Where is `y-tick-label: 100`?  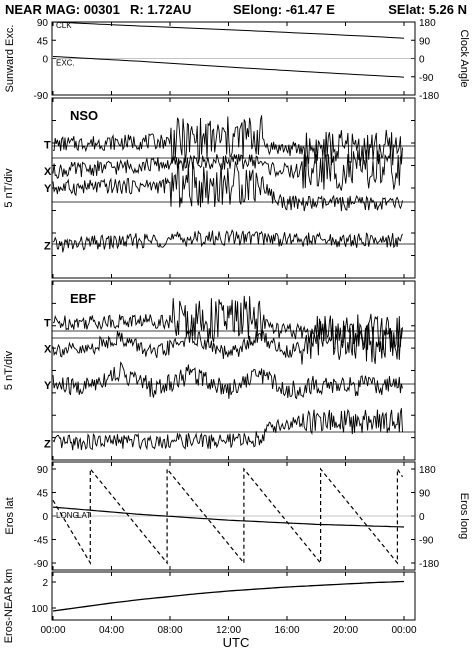 y-tick-label: 100 is located at coordinates (39, 609).